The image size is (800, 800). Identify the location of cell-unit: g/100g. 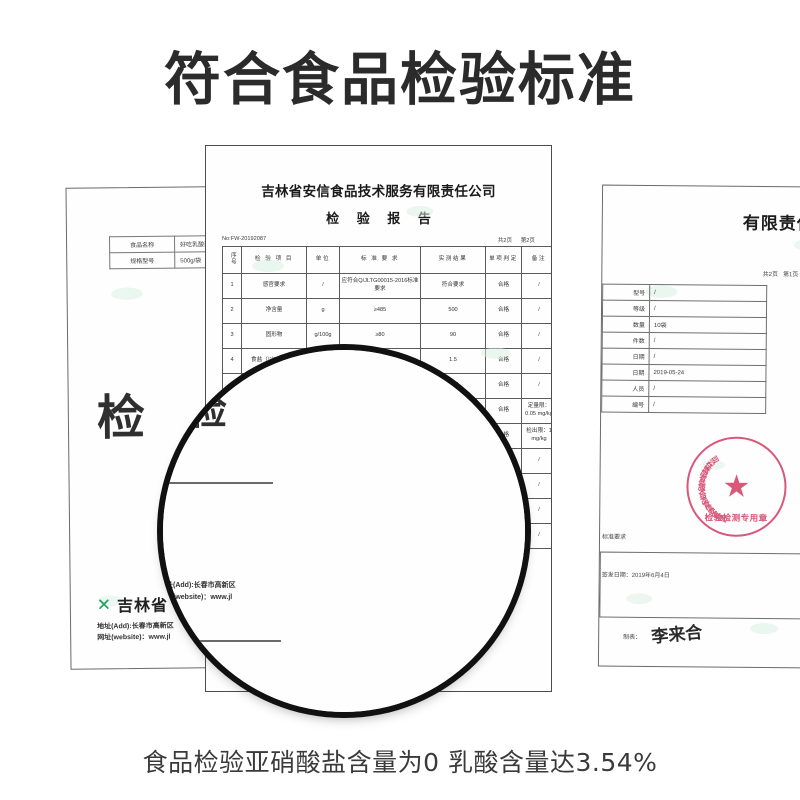
(323, 336).